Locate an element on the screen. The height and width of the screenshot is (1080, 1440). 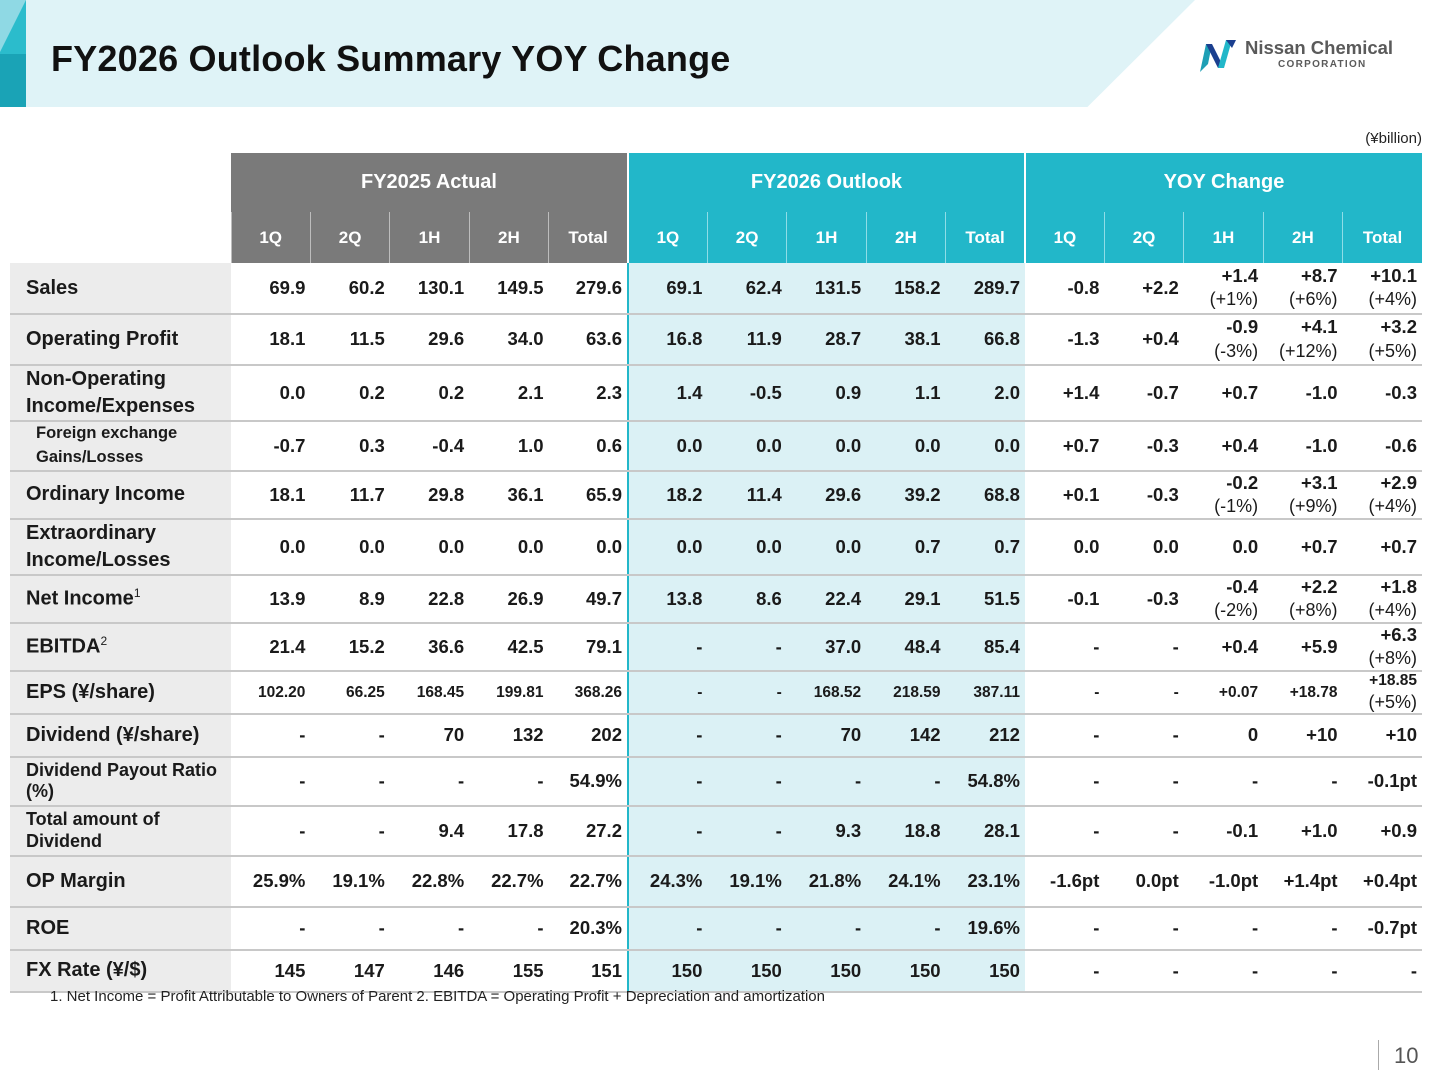
cell-outlook-1h: 0.9 is located at coordinates (826, 393).